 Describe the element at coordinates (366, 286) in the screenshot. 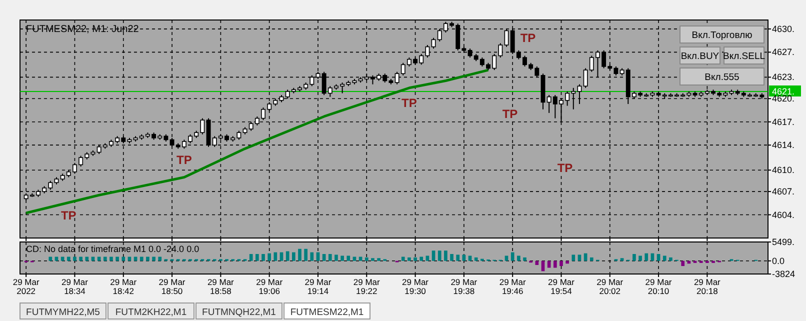

I see `x-tick-label: 29 Mar 19:22` at that location.